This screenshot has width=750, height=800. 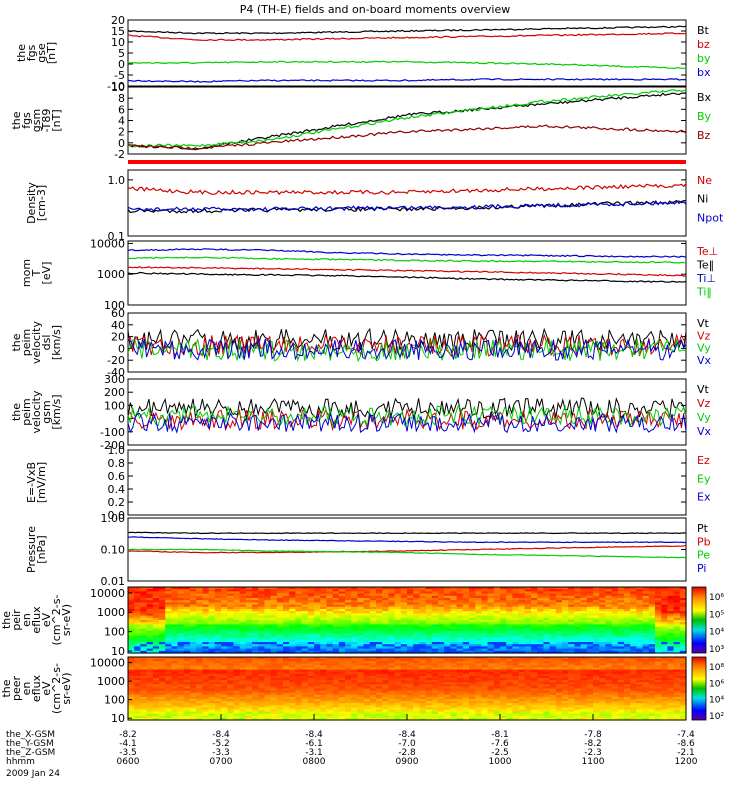 I want to click on ylabel-line: gse, so click(x=41, y=53).